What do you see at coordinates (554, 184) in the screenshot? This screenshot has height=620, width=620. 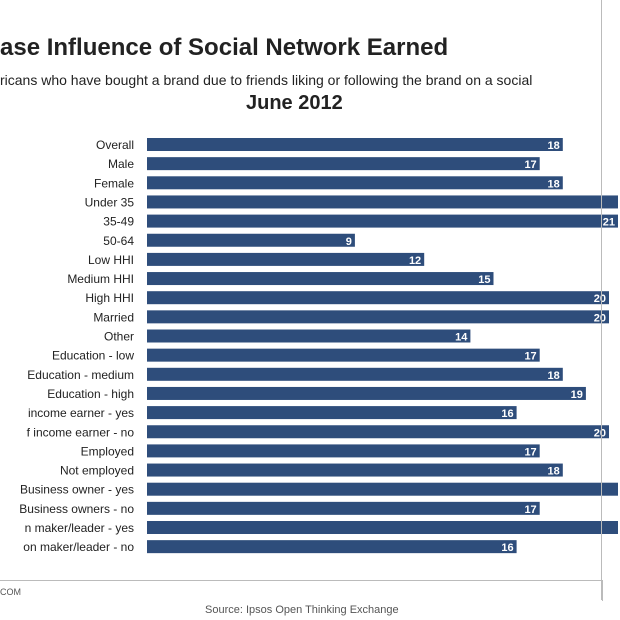 I see `value-label-2: 18` at bounding box center [554, 184].